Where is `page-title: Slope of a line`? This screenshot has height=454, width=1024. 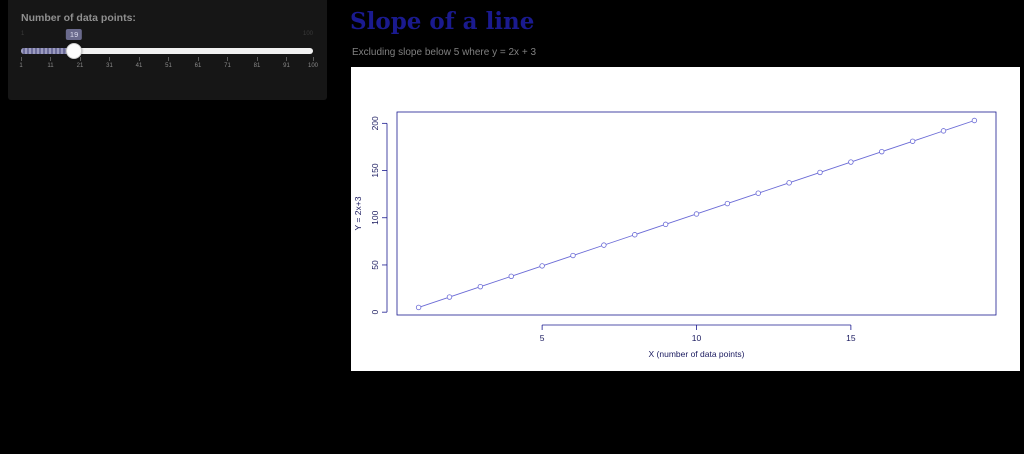 page-title: Slope of a line is located at coordinates (442, 21).